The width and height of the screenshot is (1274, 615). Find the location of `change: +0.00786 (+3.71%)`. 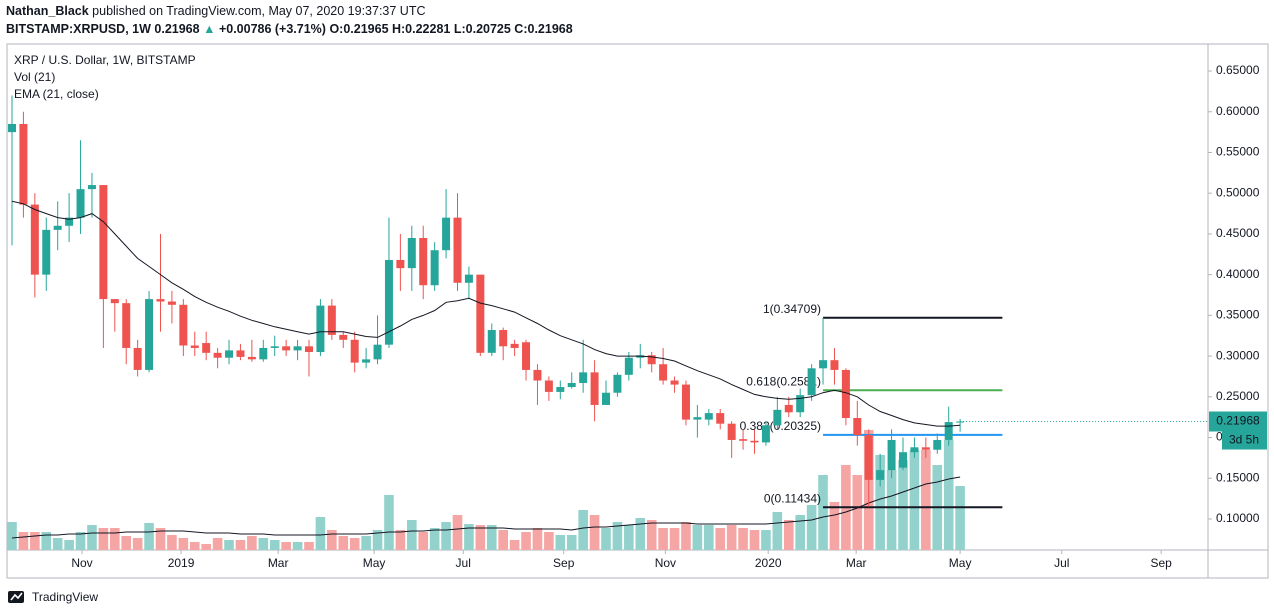

change: +0.00786 (+3.71%) is located at coordinates (272, 29).